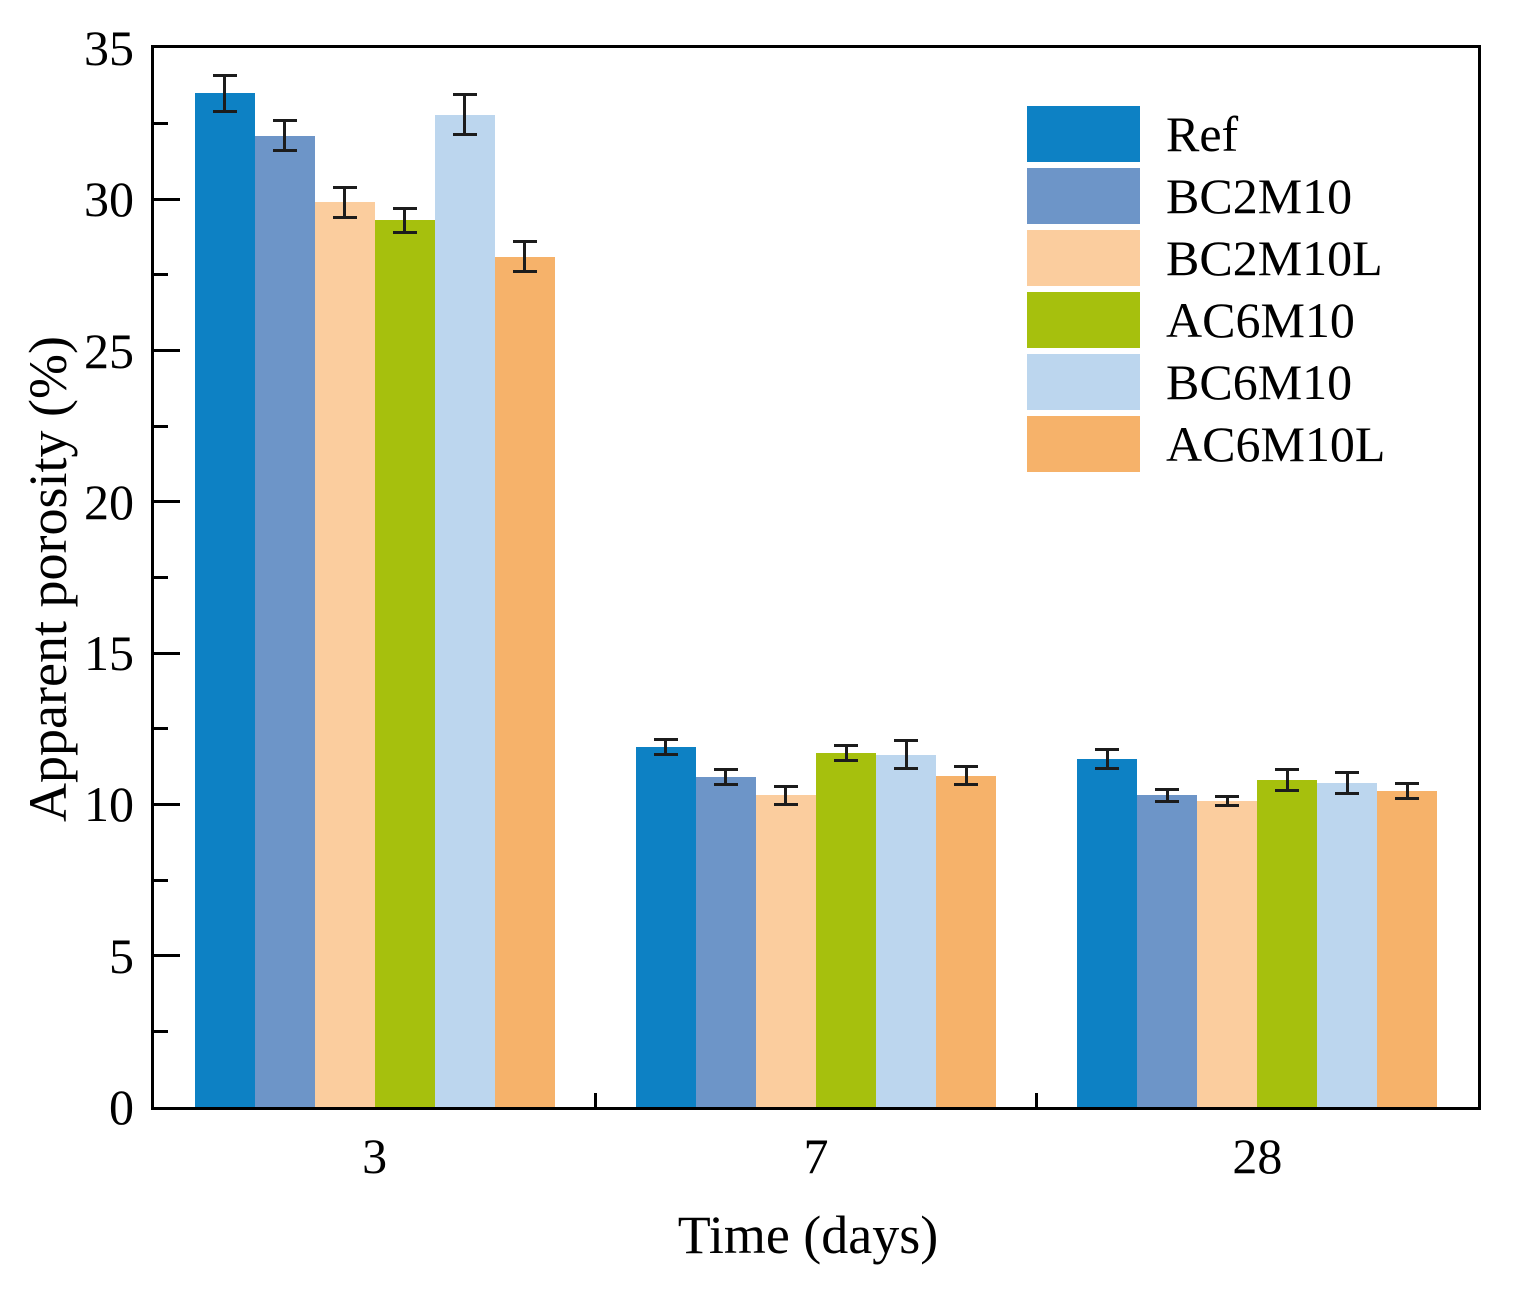 Image resolution: width=1516 pixels, height=1290 pixels. Describe the element at coordinates (1287, 943) in the screenshot. I see `bar-ac6m10-day28` at that location.